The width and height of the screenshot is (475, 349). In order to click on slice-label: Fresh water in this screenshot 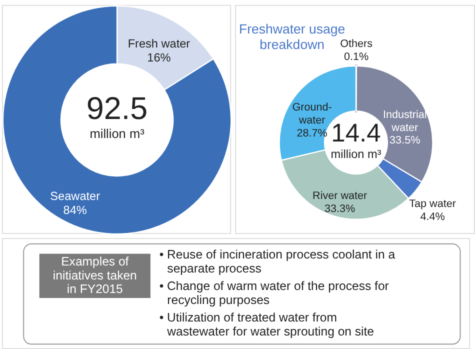, I will do `click(159, 43)`.